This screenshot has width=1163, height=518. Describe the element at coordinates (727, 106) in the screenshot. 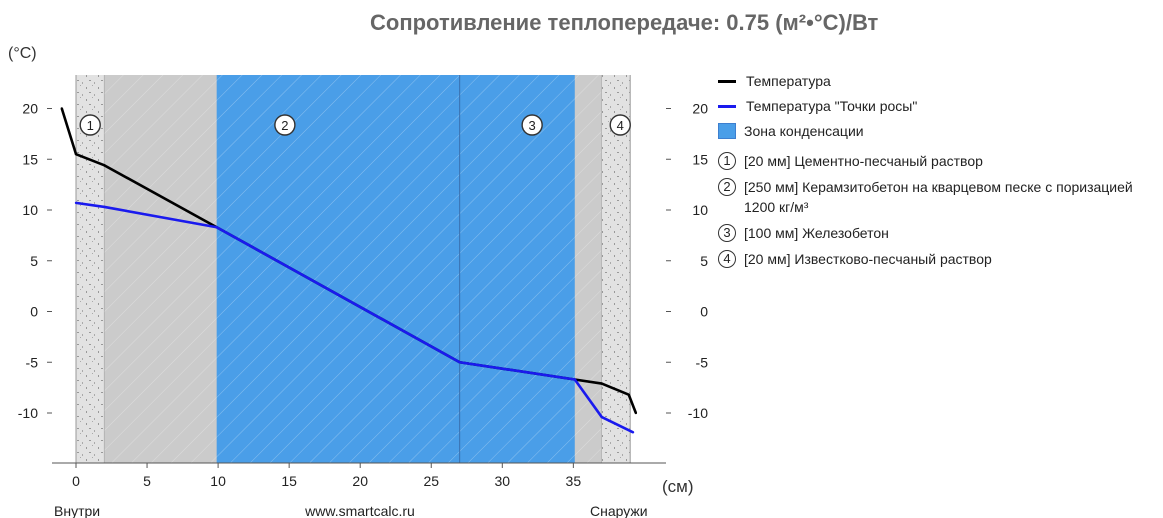

I see `legend-swatch-dew-point` at that location.